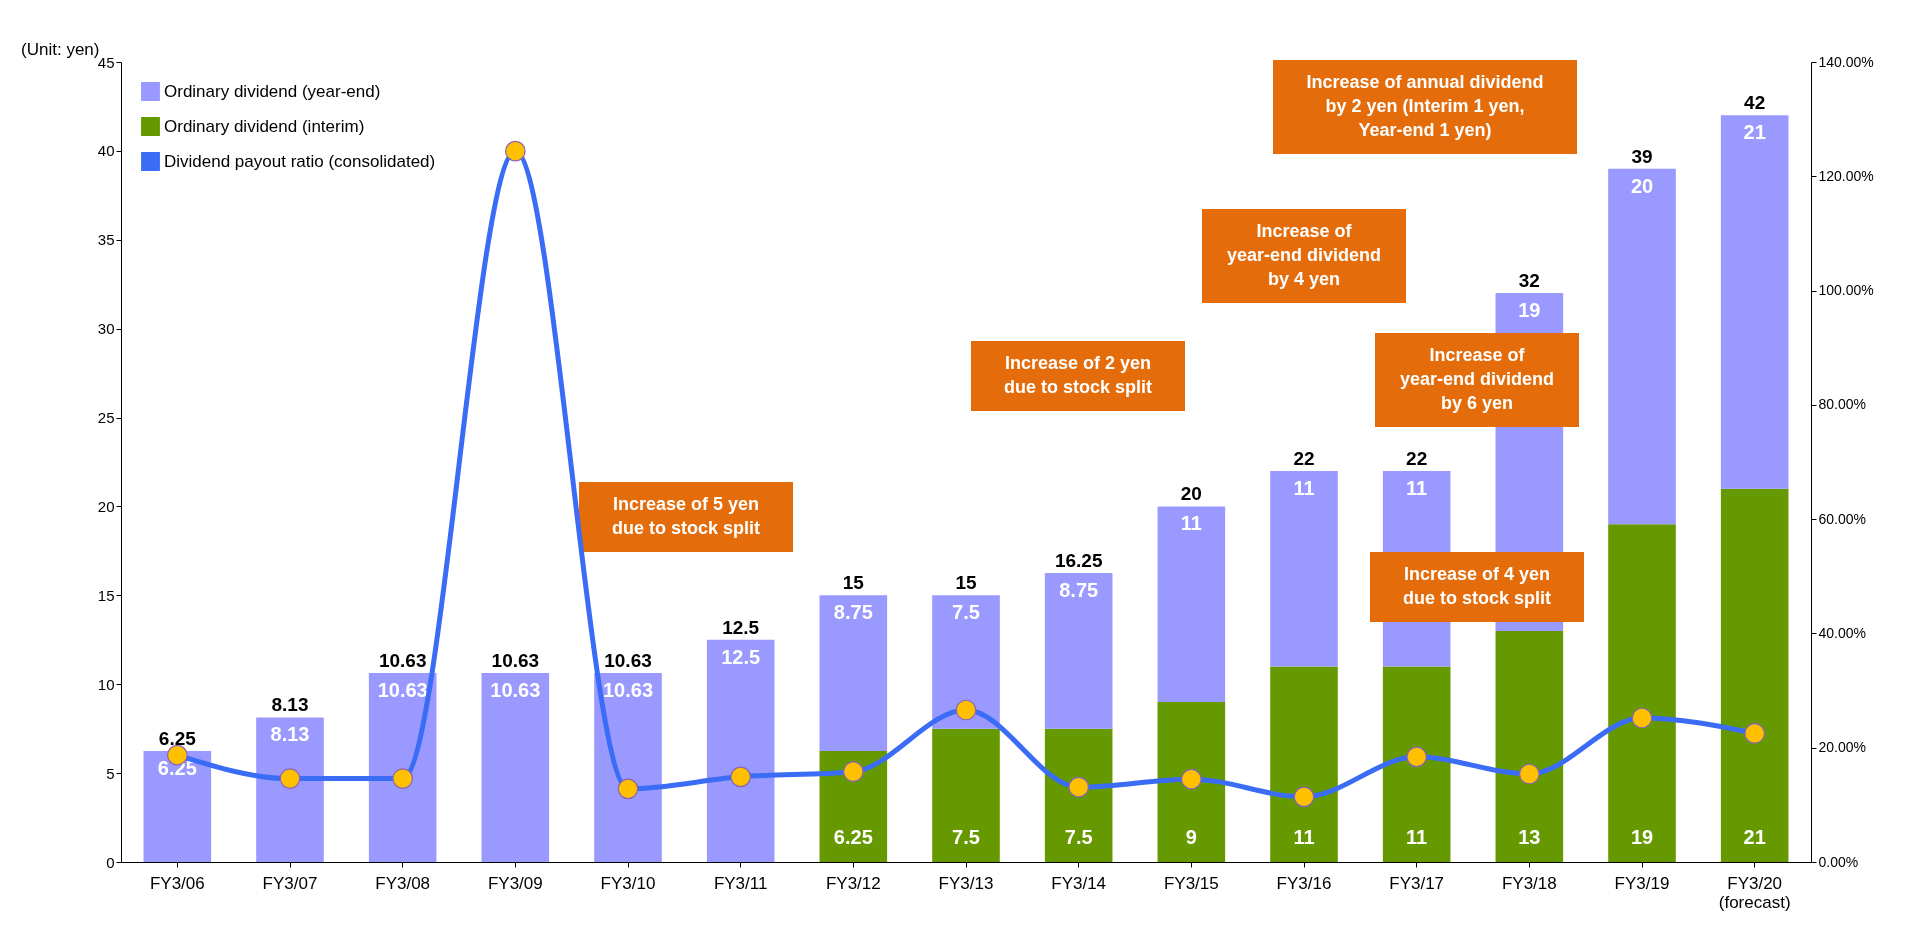 This screenshot has width=1919, height=930. I want to click on y-tick-label: 20, so click(106, 506).